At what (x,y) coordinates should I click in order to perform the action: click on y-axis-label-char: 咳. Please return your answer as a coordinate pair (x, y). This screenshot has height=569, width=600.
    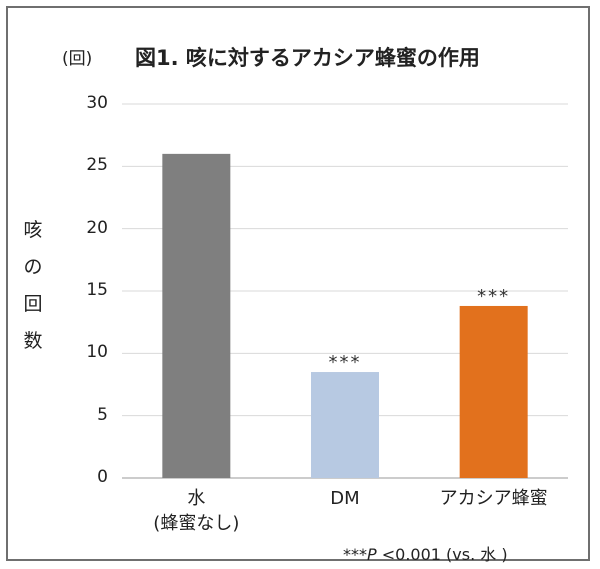
    Looking at the image, I should click on (33, 230).